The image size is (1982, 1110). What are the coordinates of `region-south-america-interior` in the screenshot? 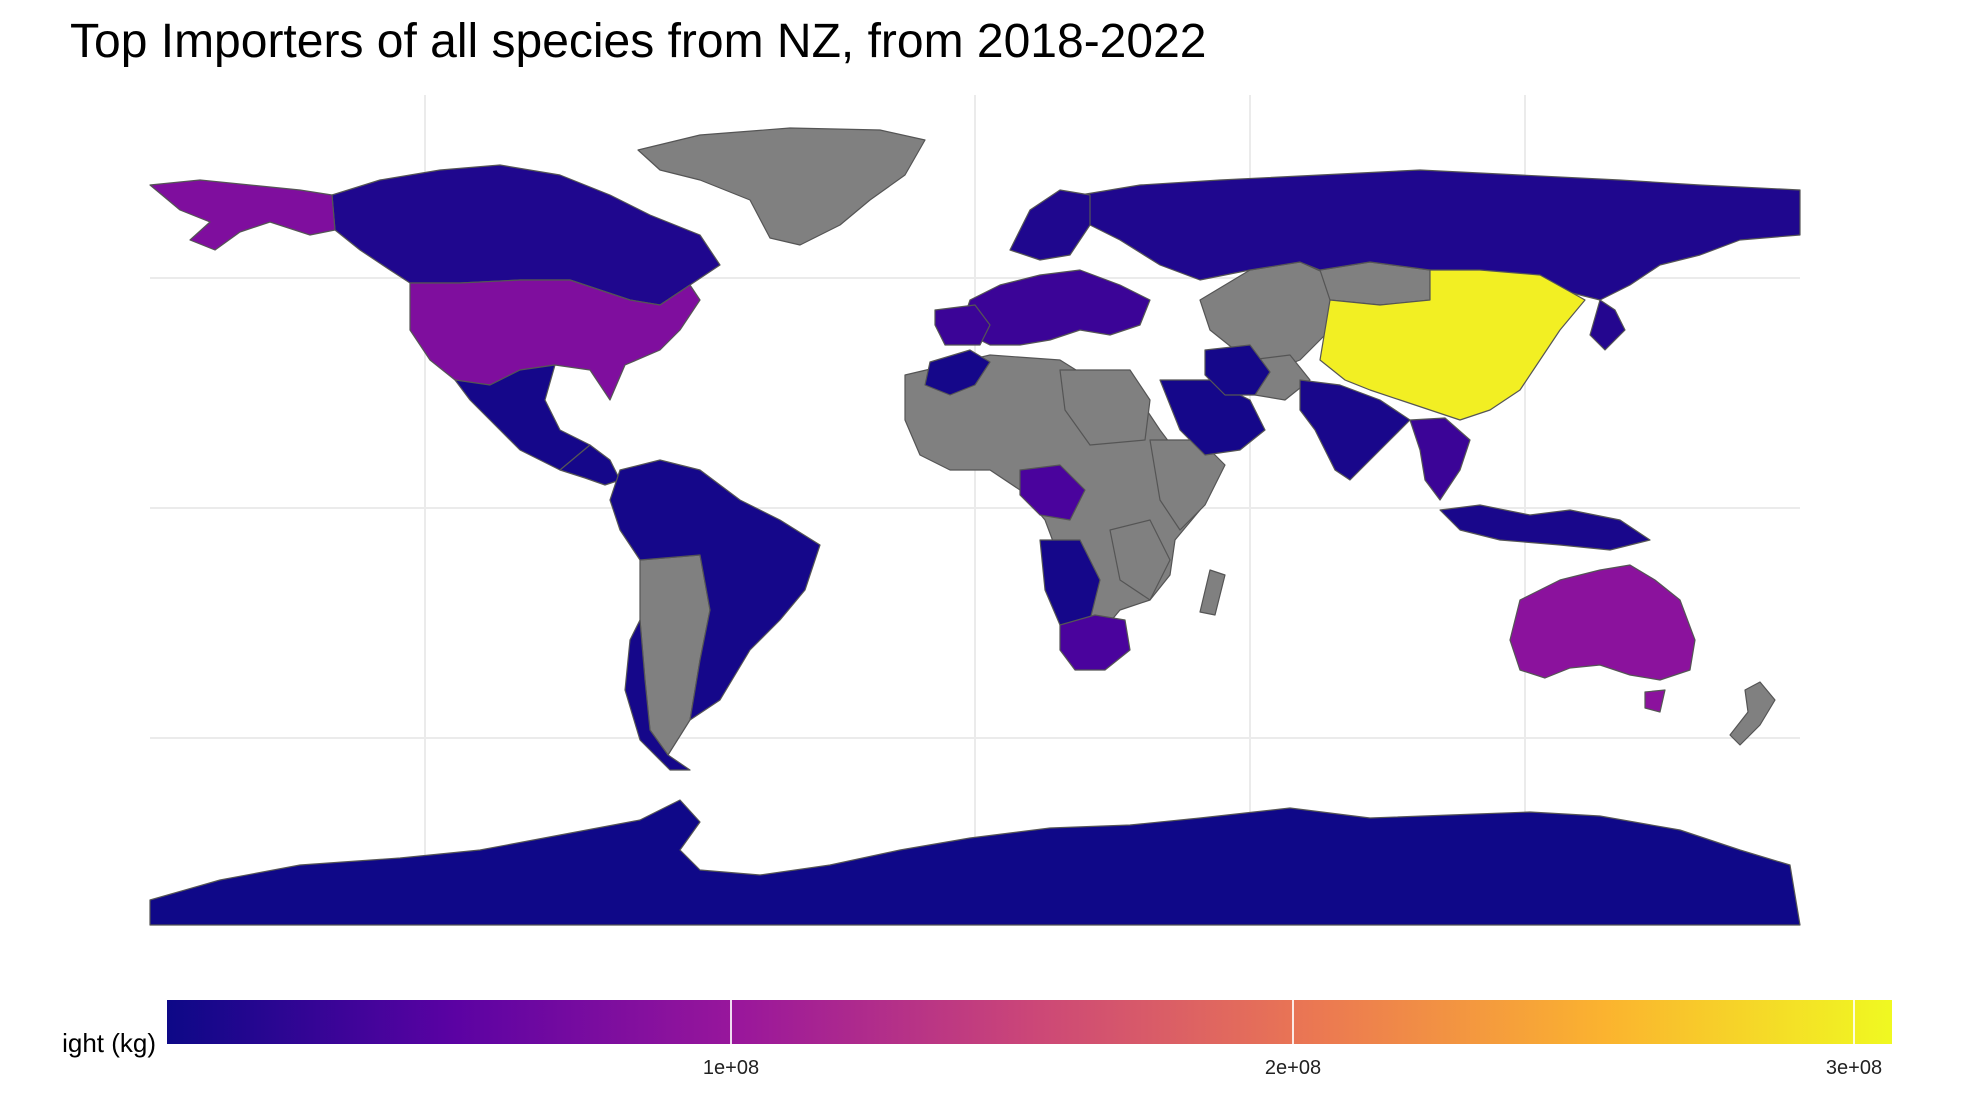 It's located at (675, 655).